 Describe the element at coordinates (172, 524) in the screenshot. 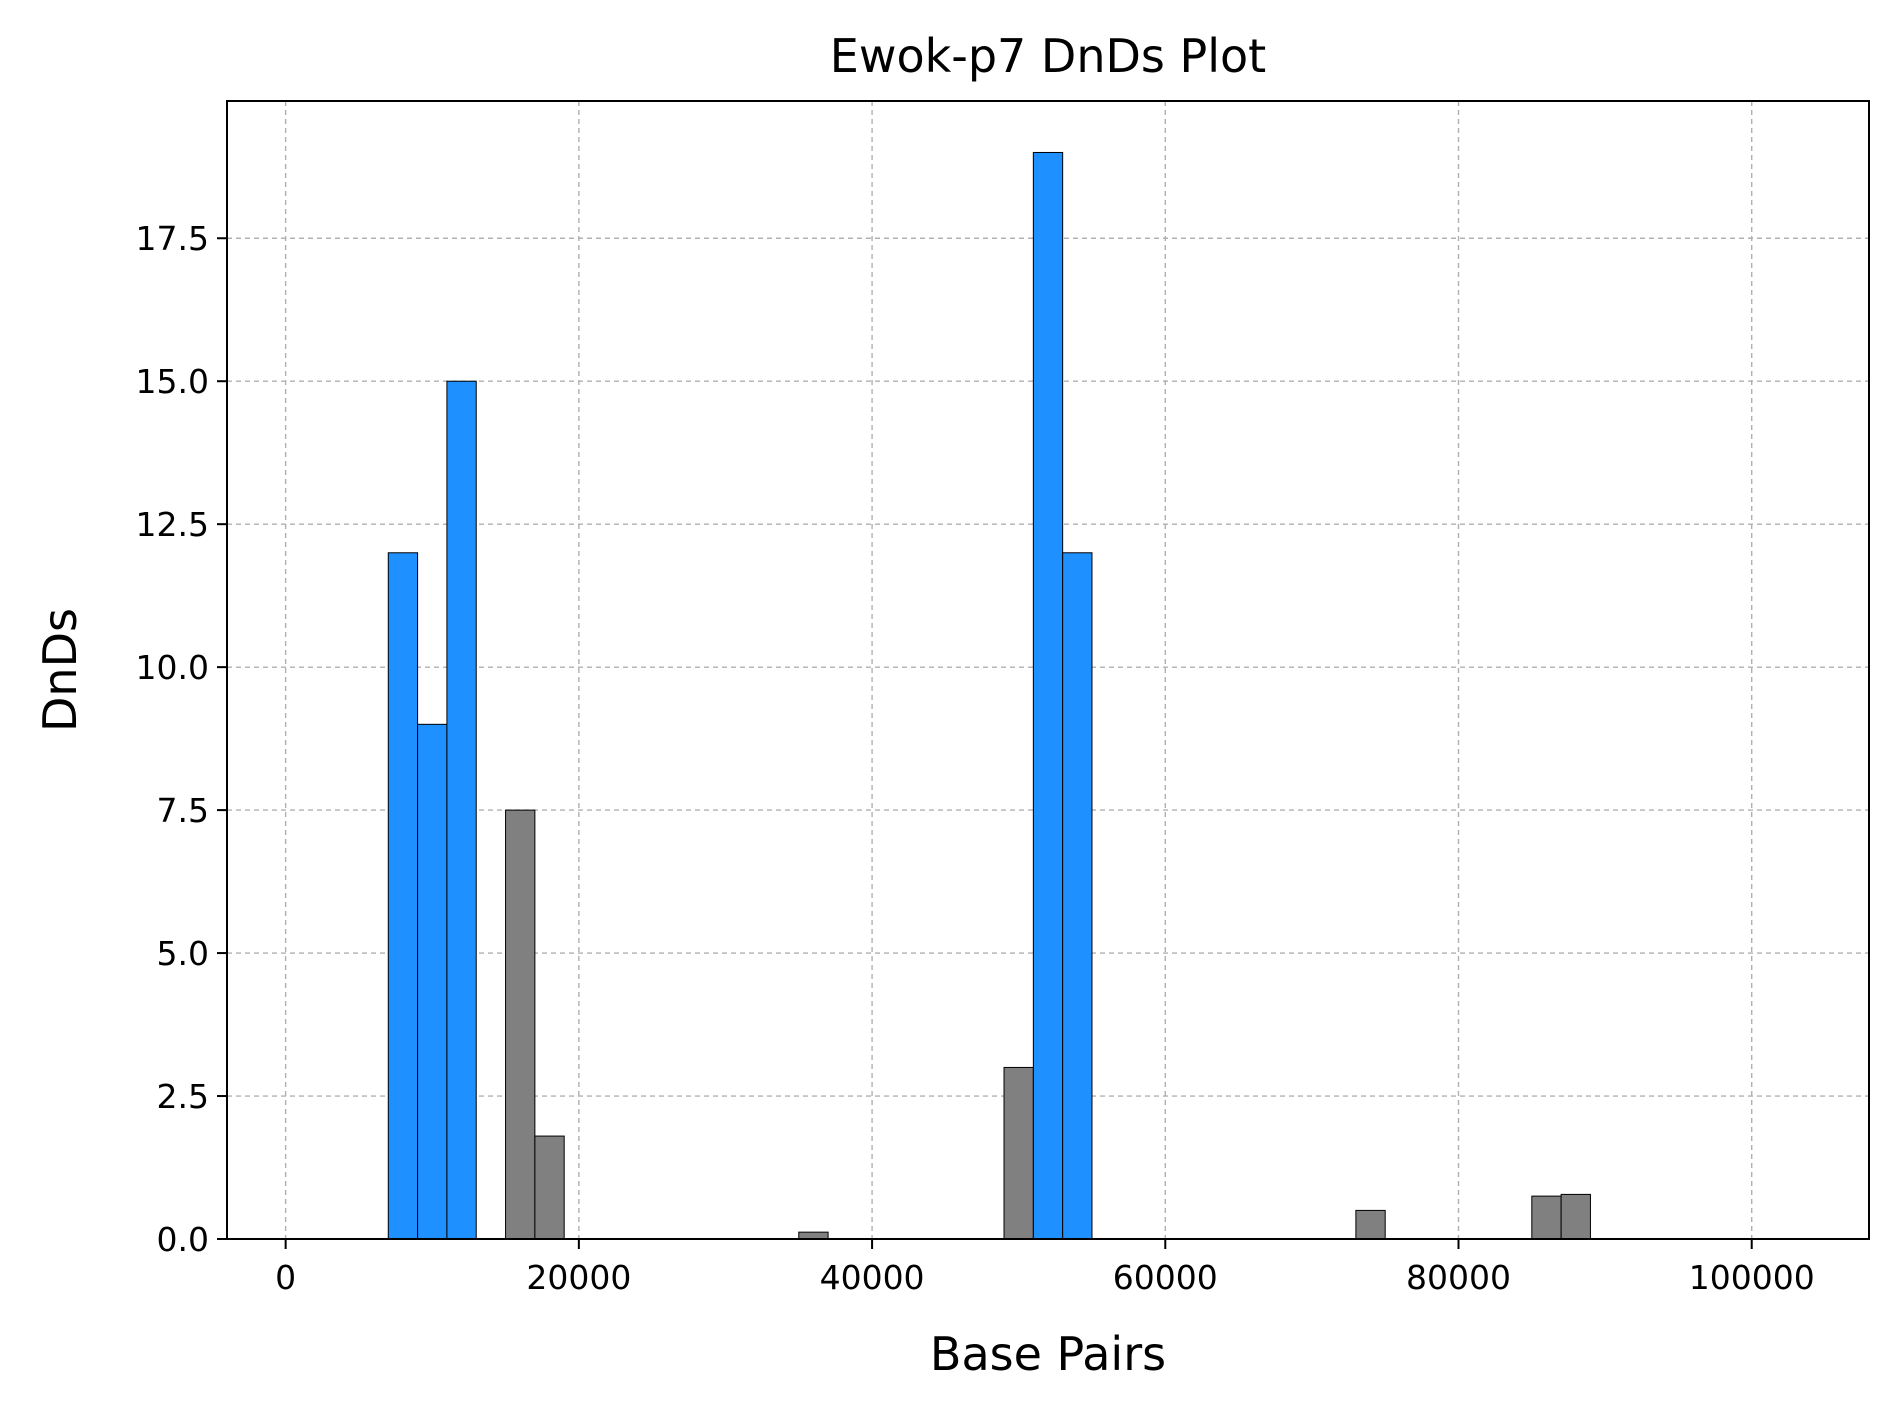

I see `y-tick-label: 12.5` at that location.